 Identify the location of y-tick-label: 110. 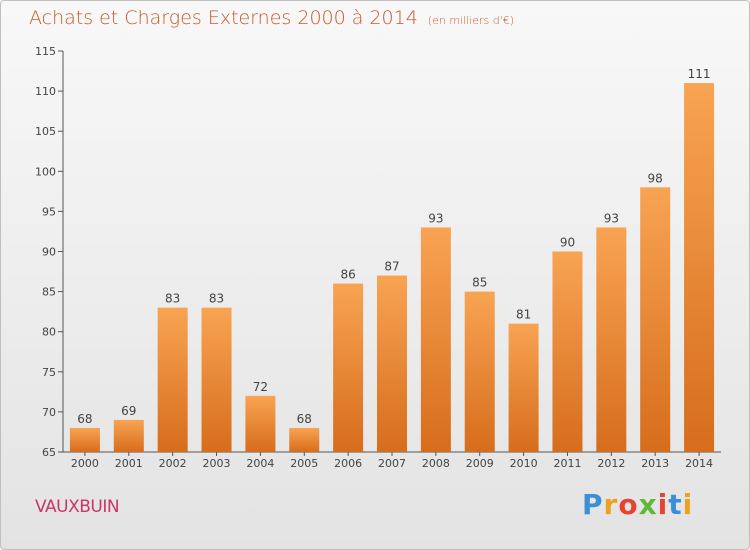
(45, 91).